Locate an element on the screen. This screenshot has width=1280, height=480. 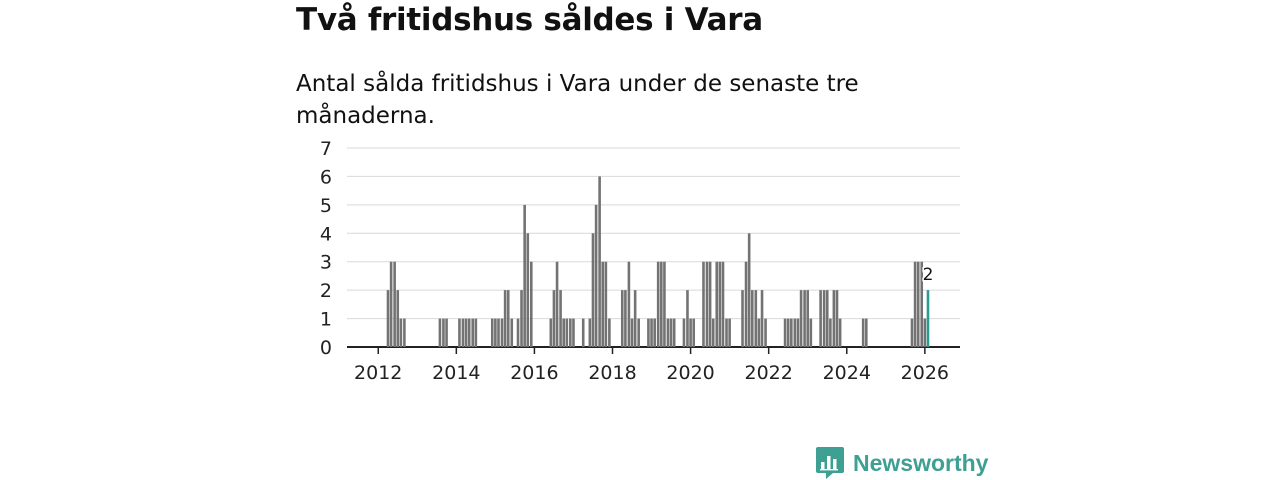
y-tick-label: 5 is located at coordinates (326, 206).